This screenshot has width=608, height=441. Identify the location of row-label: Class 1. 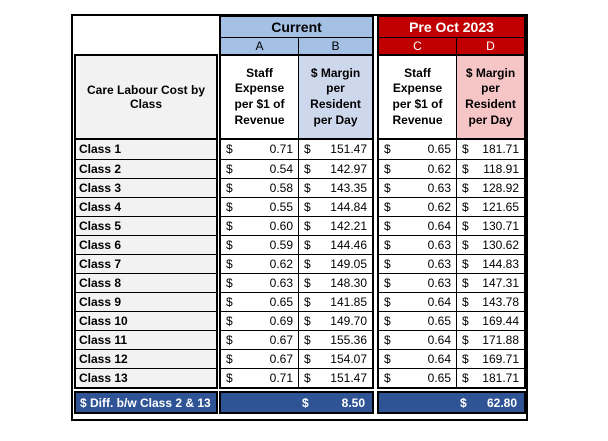
(146, 149).